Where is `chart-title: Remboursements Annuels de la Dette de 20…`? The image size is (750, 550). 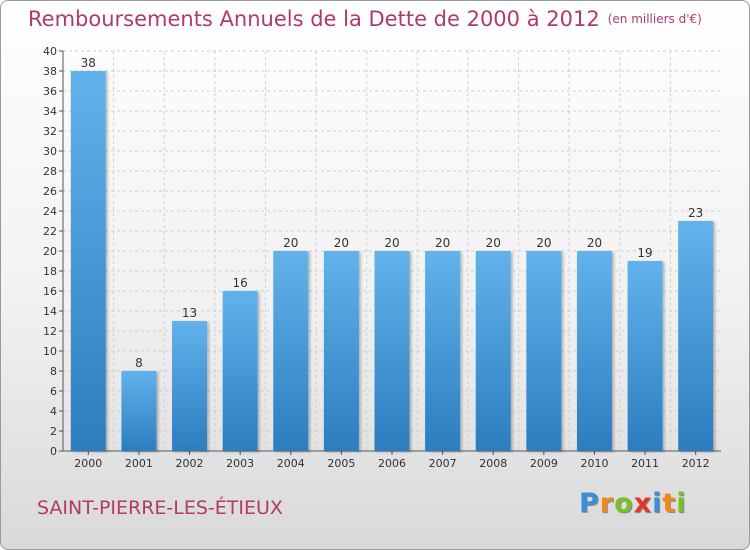 chart-title: Remboursements Annuels de la Dette de 20… is located at coordinates (365, 19).